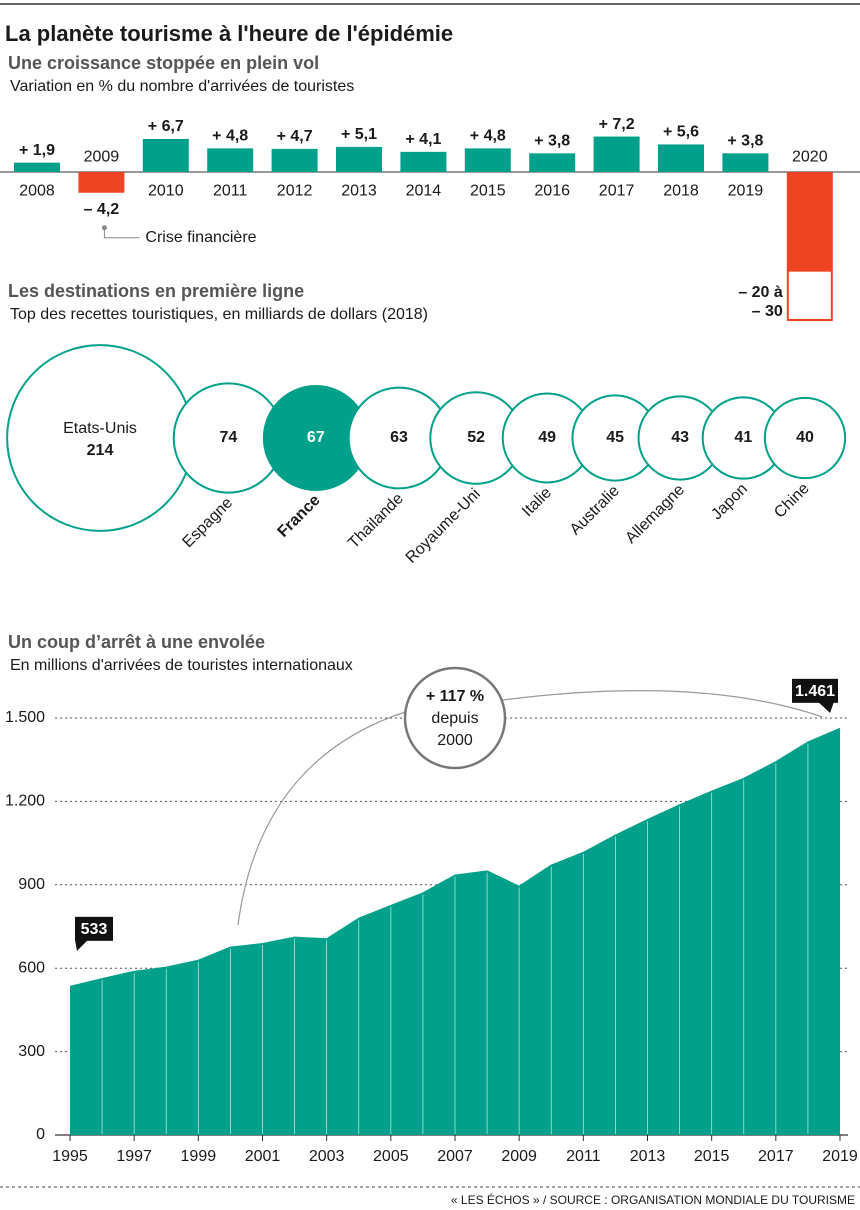 The image size is (860, 1210). Describe the element at coordinates (729, 501) in the screenshot. I see `bubble-category: Japon` at that location.